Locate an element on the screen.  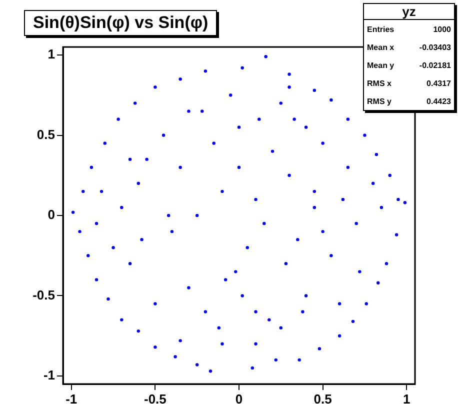
x-tick-label: -0.5 is located at coordinates (155, 397).